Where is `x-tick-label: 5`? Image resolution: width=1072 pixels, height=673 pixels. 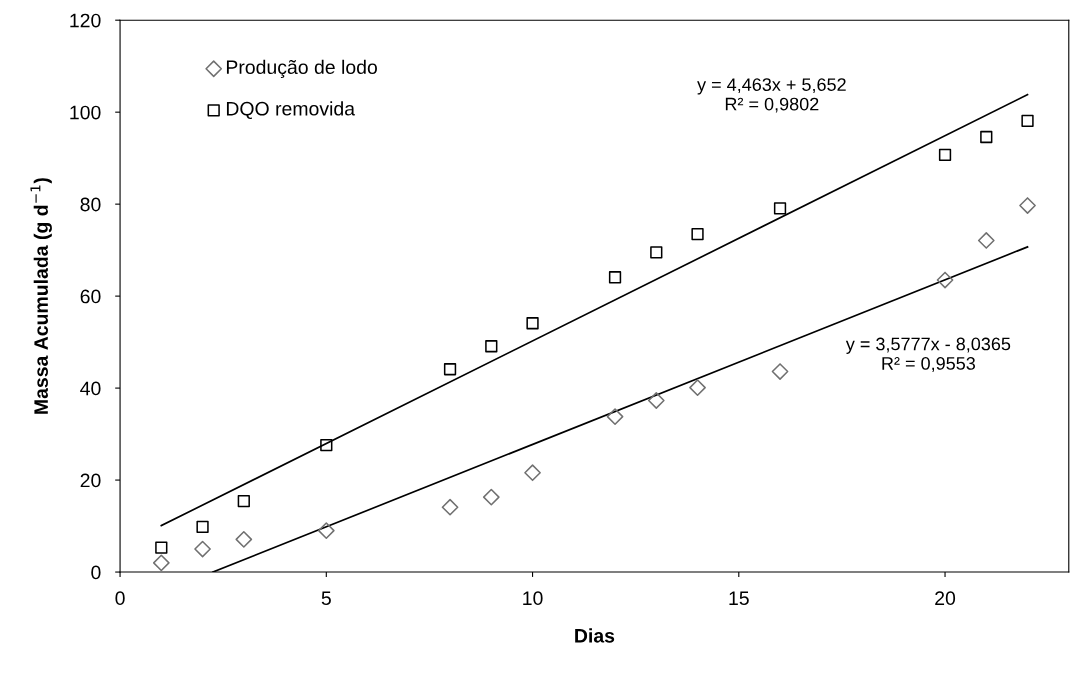
x-tick-label: 5 is located at coordinates (326, 598).